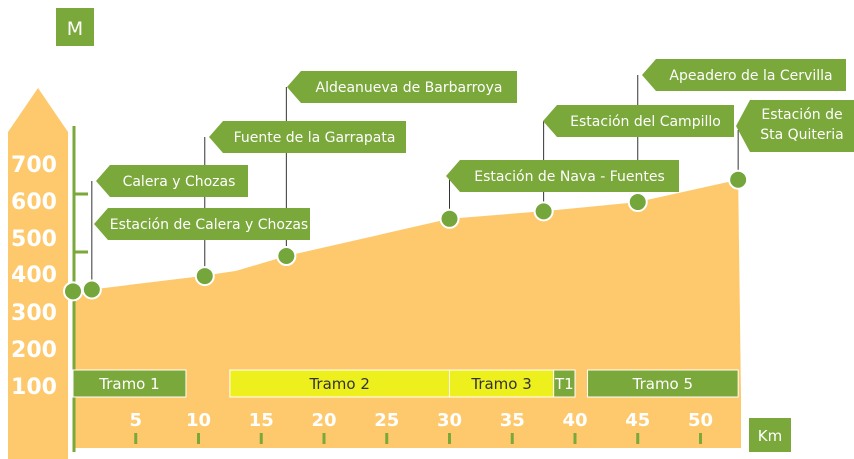 The image size is (854, 459). Describe the element at coordinates (315, 138) in the screenshot. I see `station-label: Fuente de la Garrapata` at that location.